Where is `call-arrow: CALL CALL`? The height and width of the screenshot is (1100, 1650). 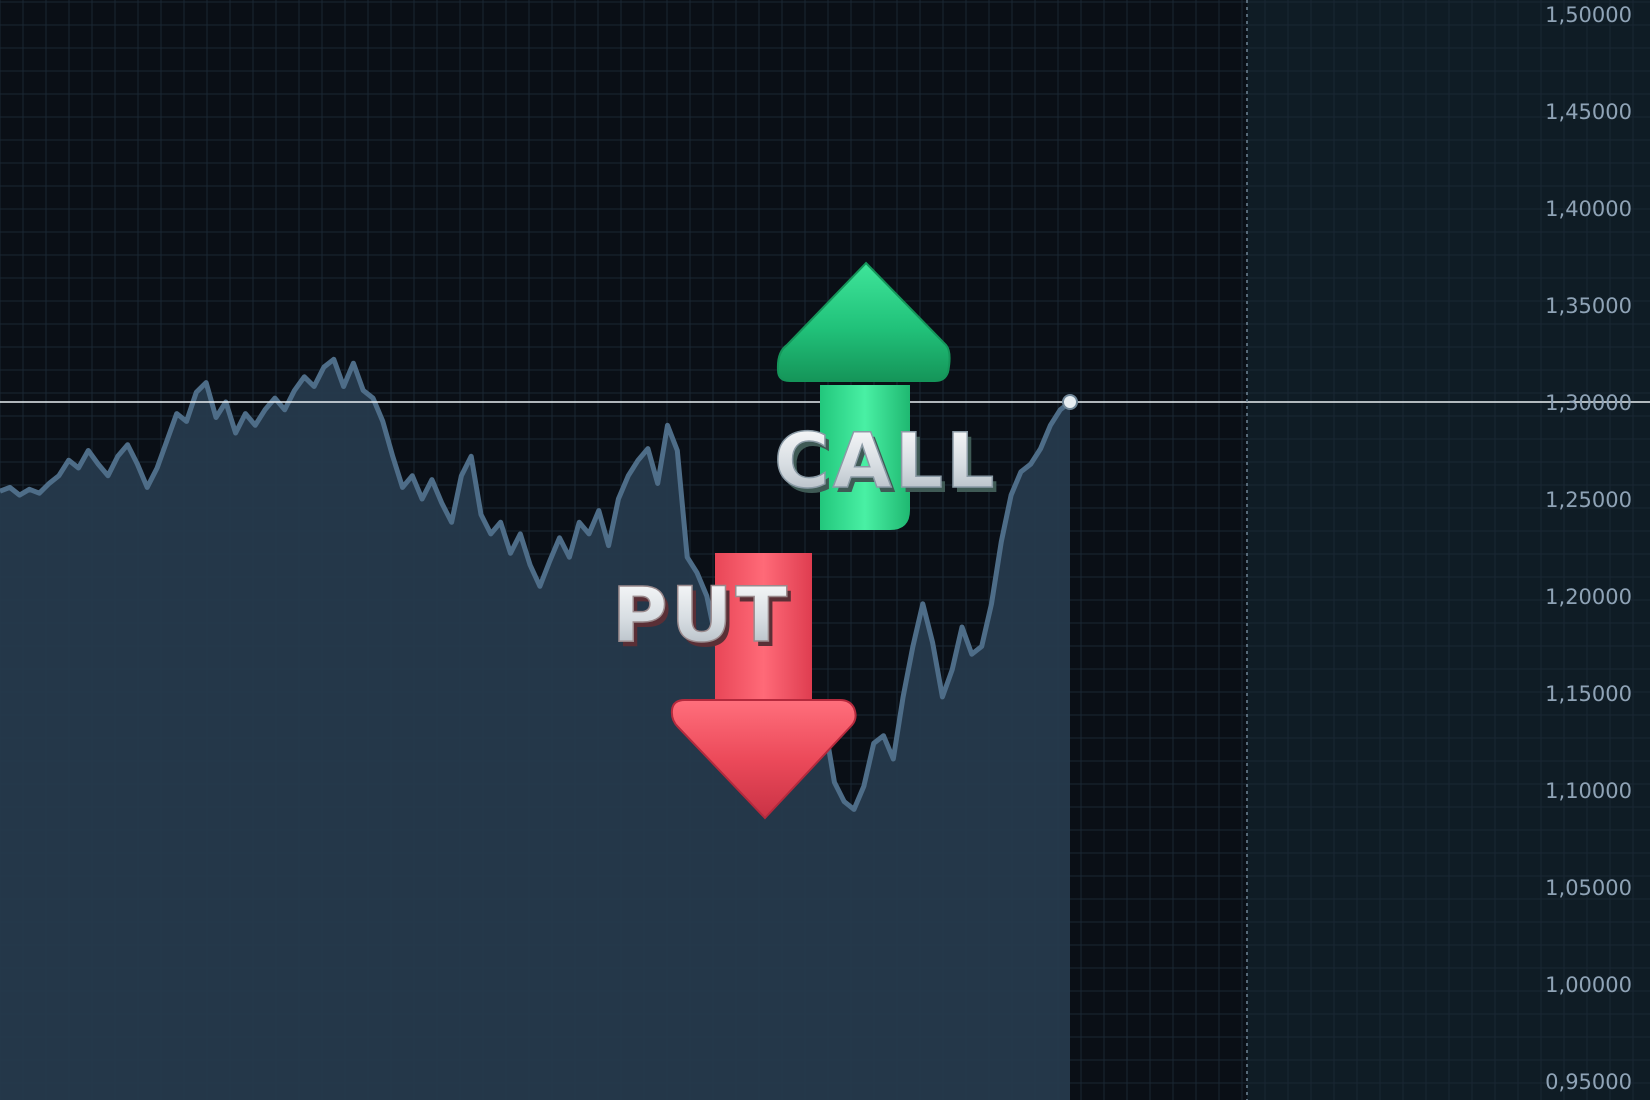
call-arrow: CALL CALL is located at coordinates (887, 395).